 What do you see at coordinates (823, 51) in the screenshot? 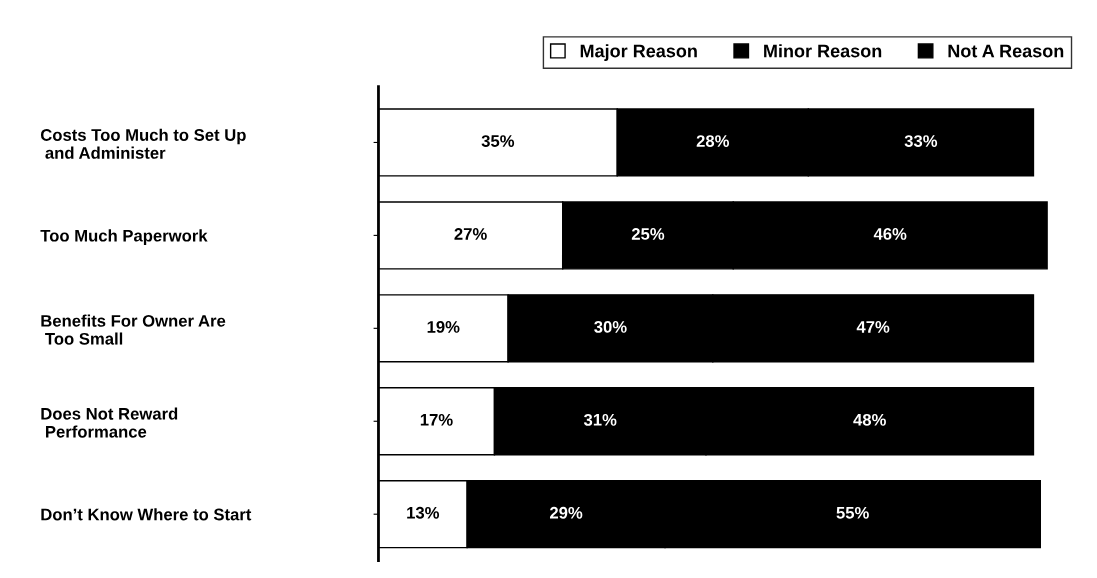
I see `legend-label: Minor Reason` at bounding box center [823, 51].